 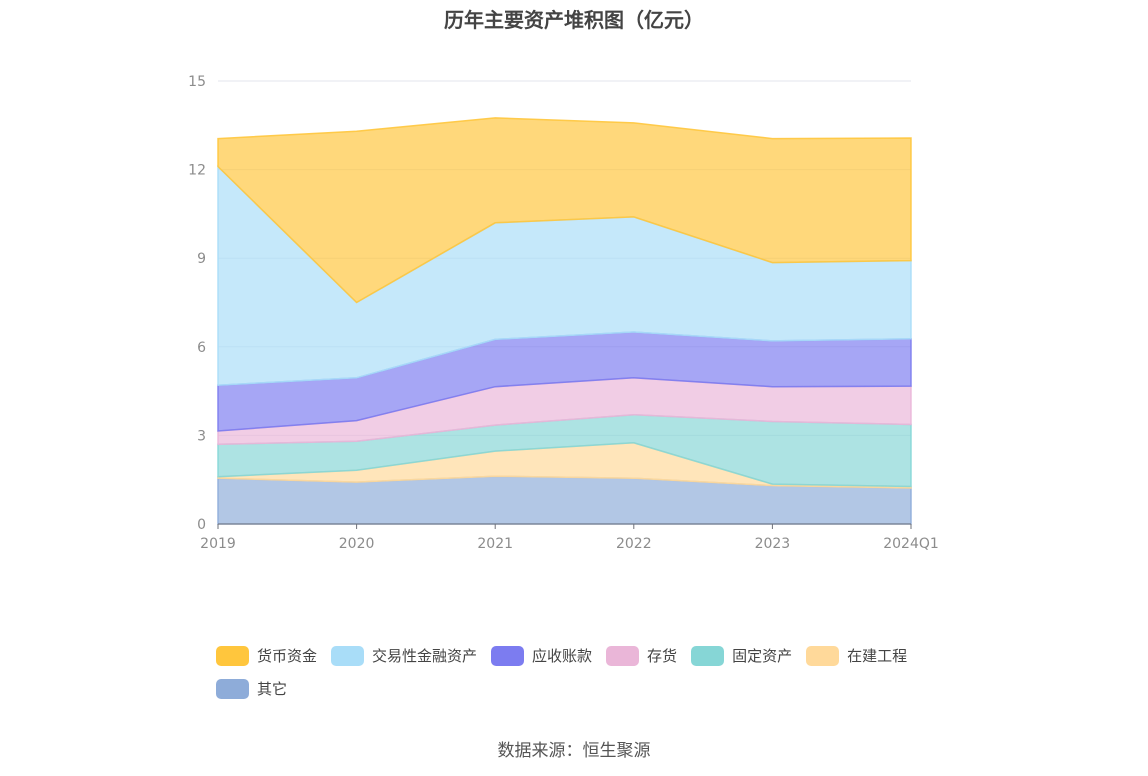 I want to click on x-tick-label: 2024Q1, so click(x=911, y=544).